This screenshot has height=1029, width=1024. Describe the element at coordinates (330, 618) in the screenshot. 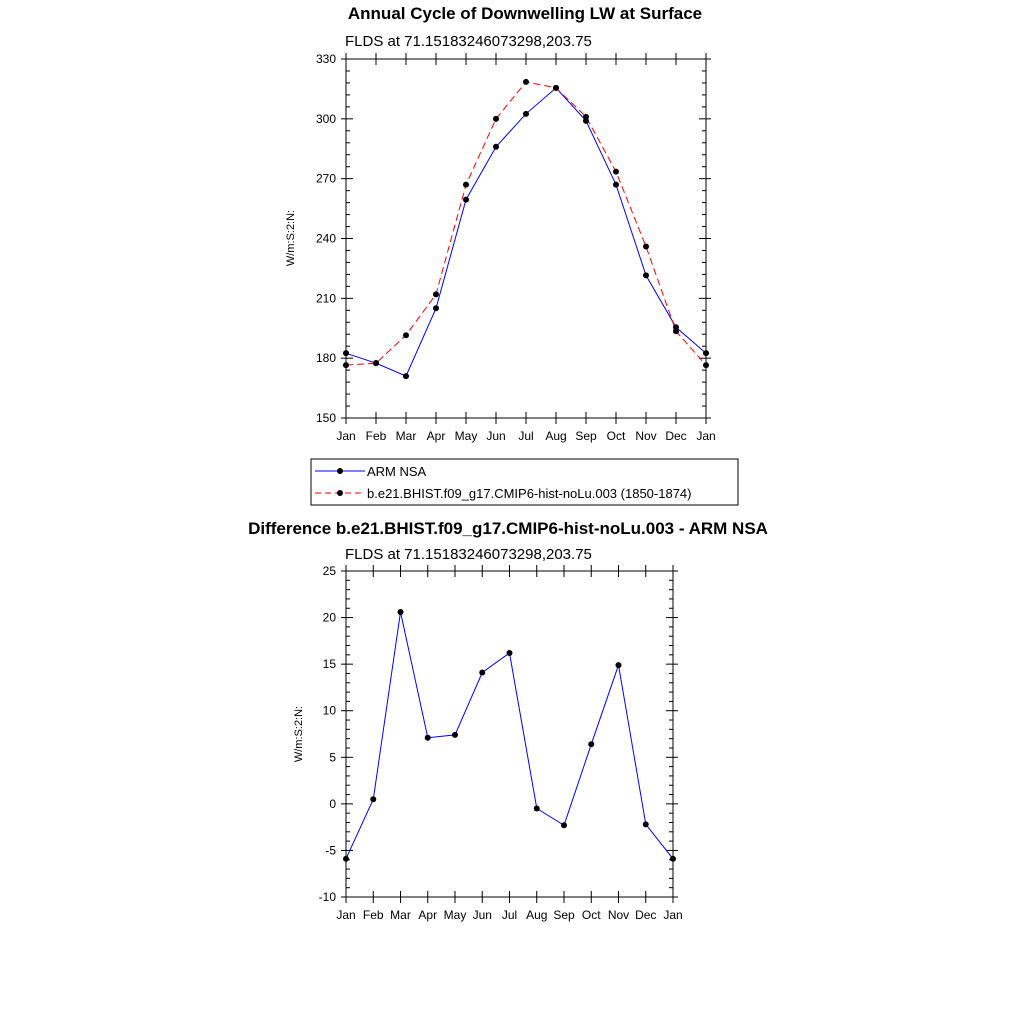

I see `chart1-ytick-label: 20` at that location.